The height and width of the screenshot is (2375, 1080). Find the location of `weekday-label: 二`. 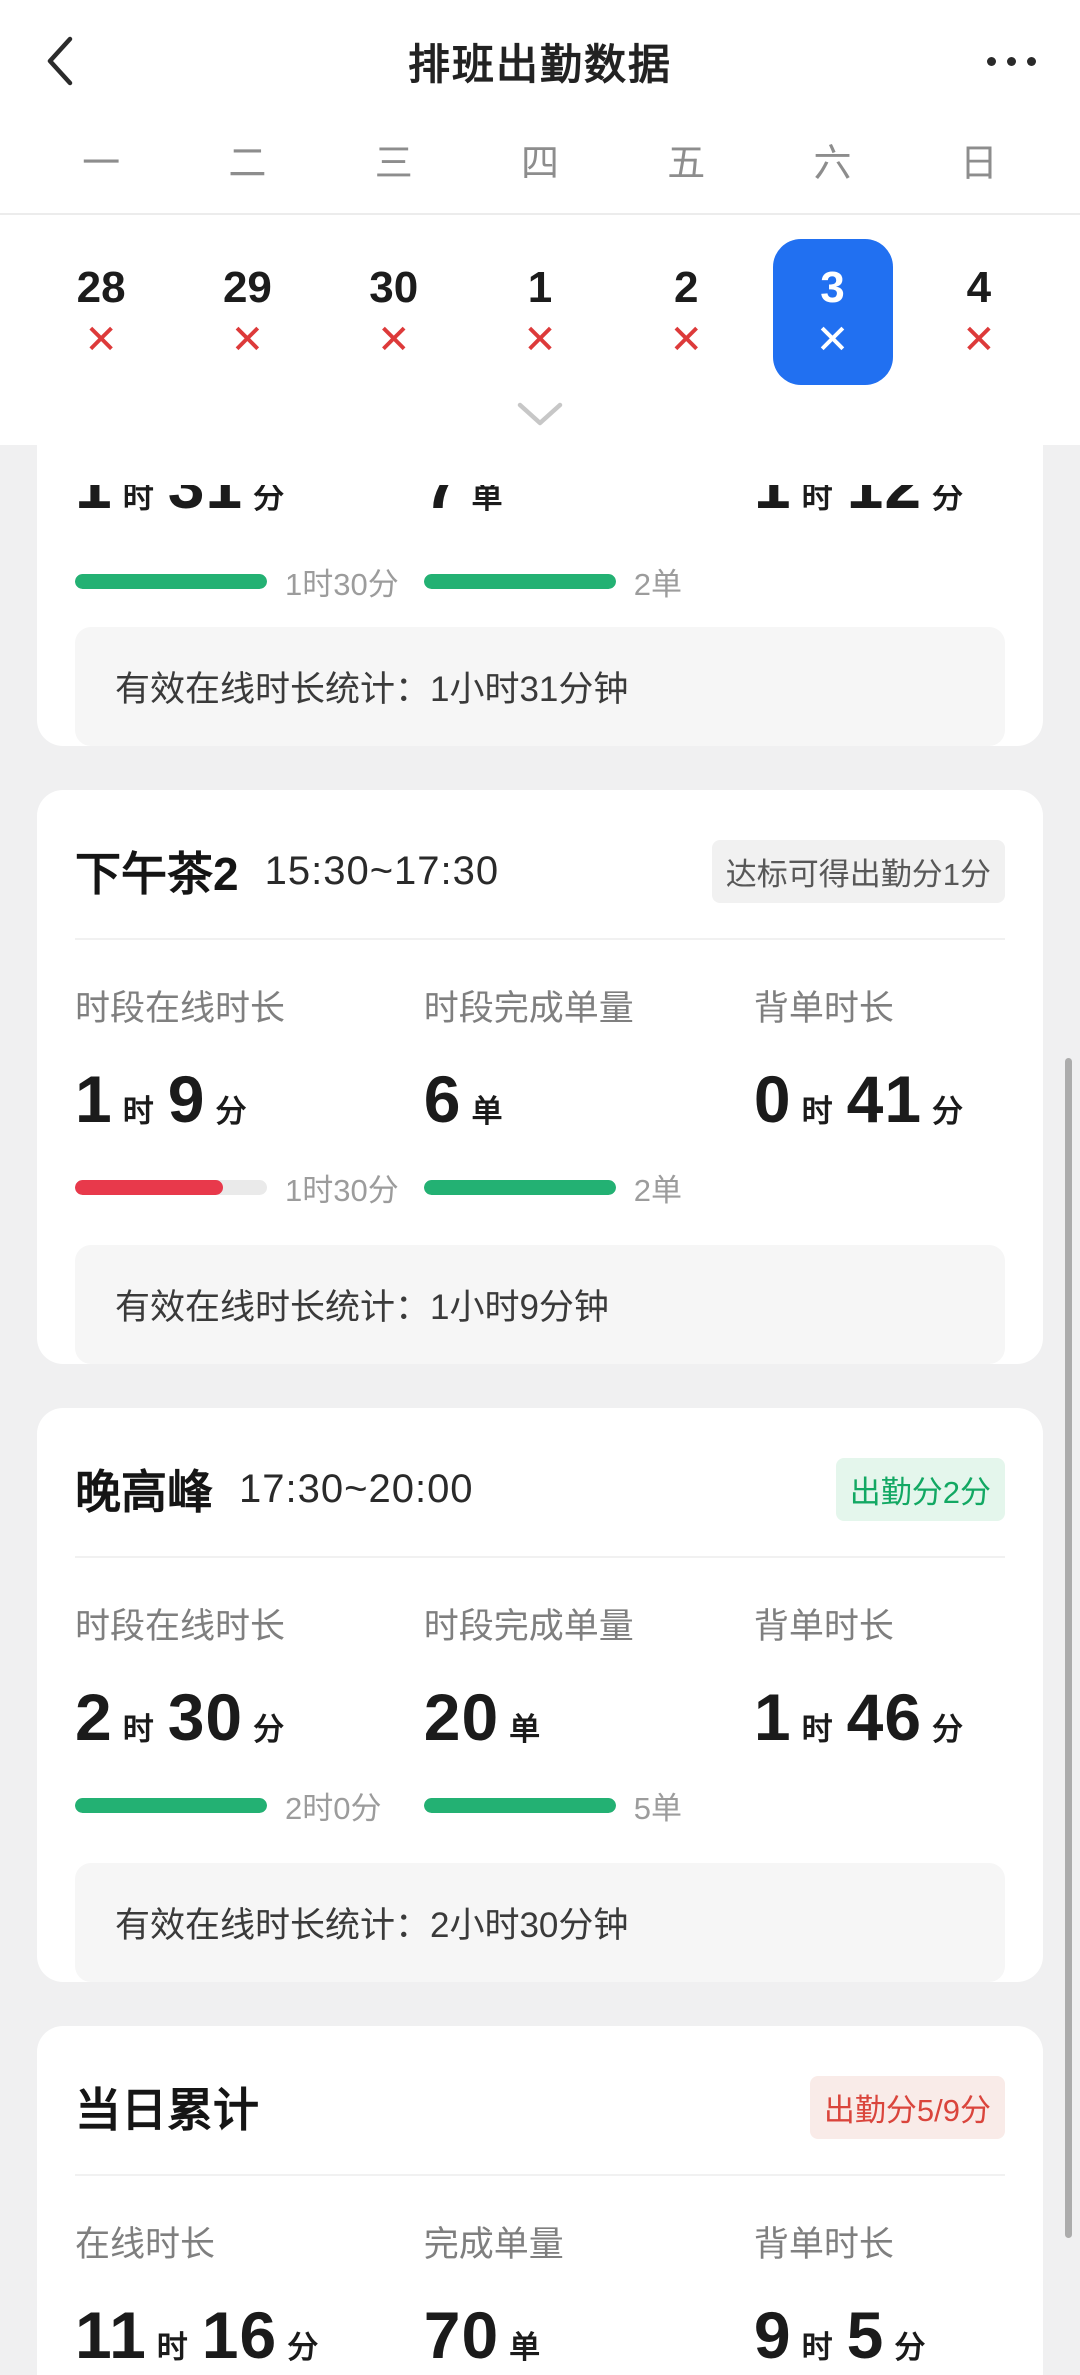

weekday-label: 二 is located at coordinates (247, 164).